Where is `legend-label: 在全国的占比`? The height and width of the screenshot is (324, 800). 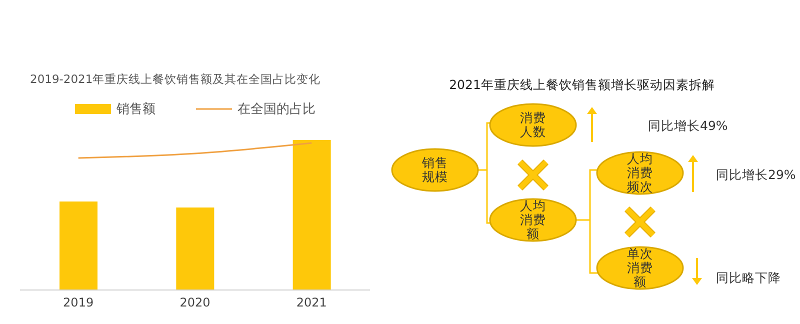 legend-label: 在全国的占比 is located at coordinates (277, 109).